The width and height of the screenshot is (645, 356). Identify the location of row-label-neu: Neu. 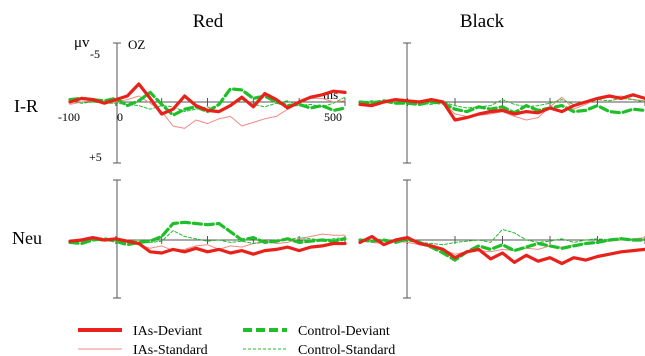
(27, 238).